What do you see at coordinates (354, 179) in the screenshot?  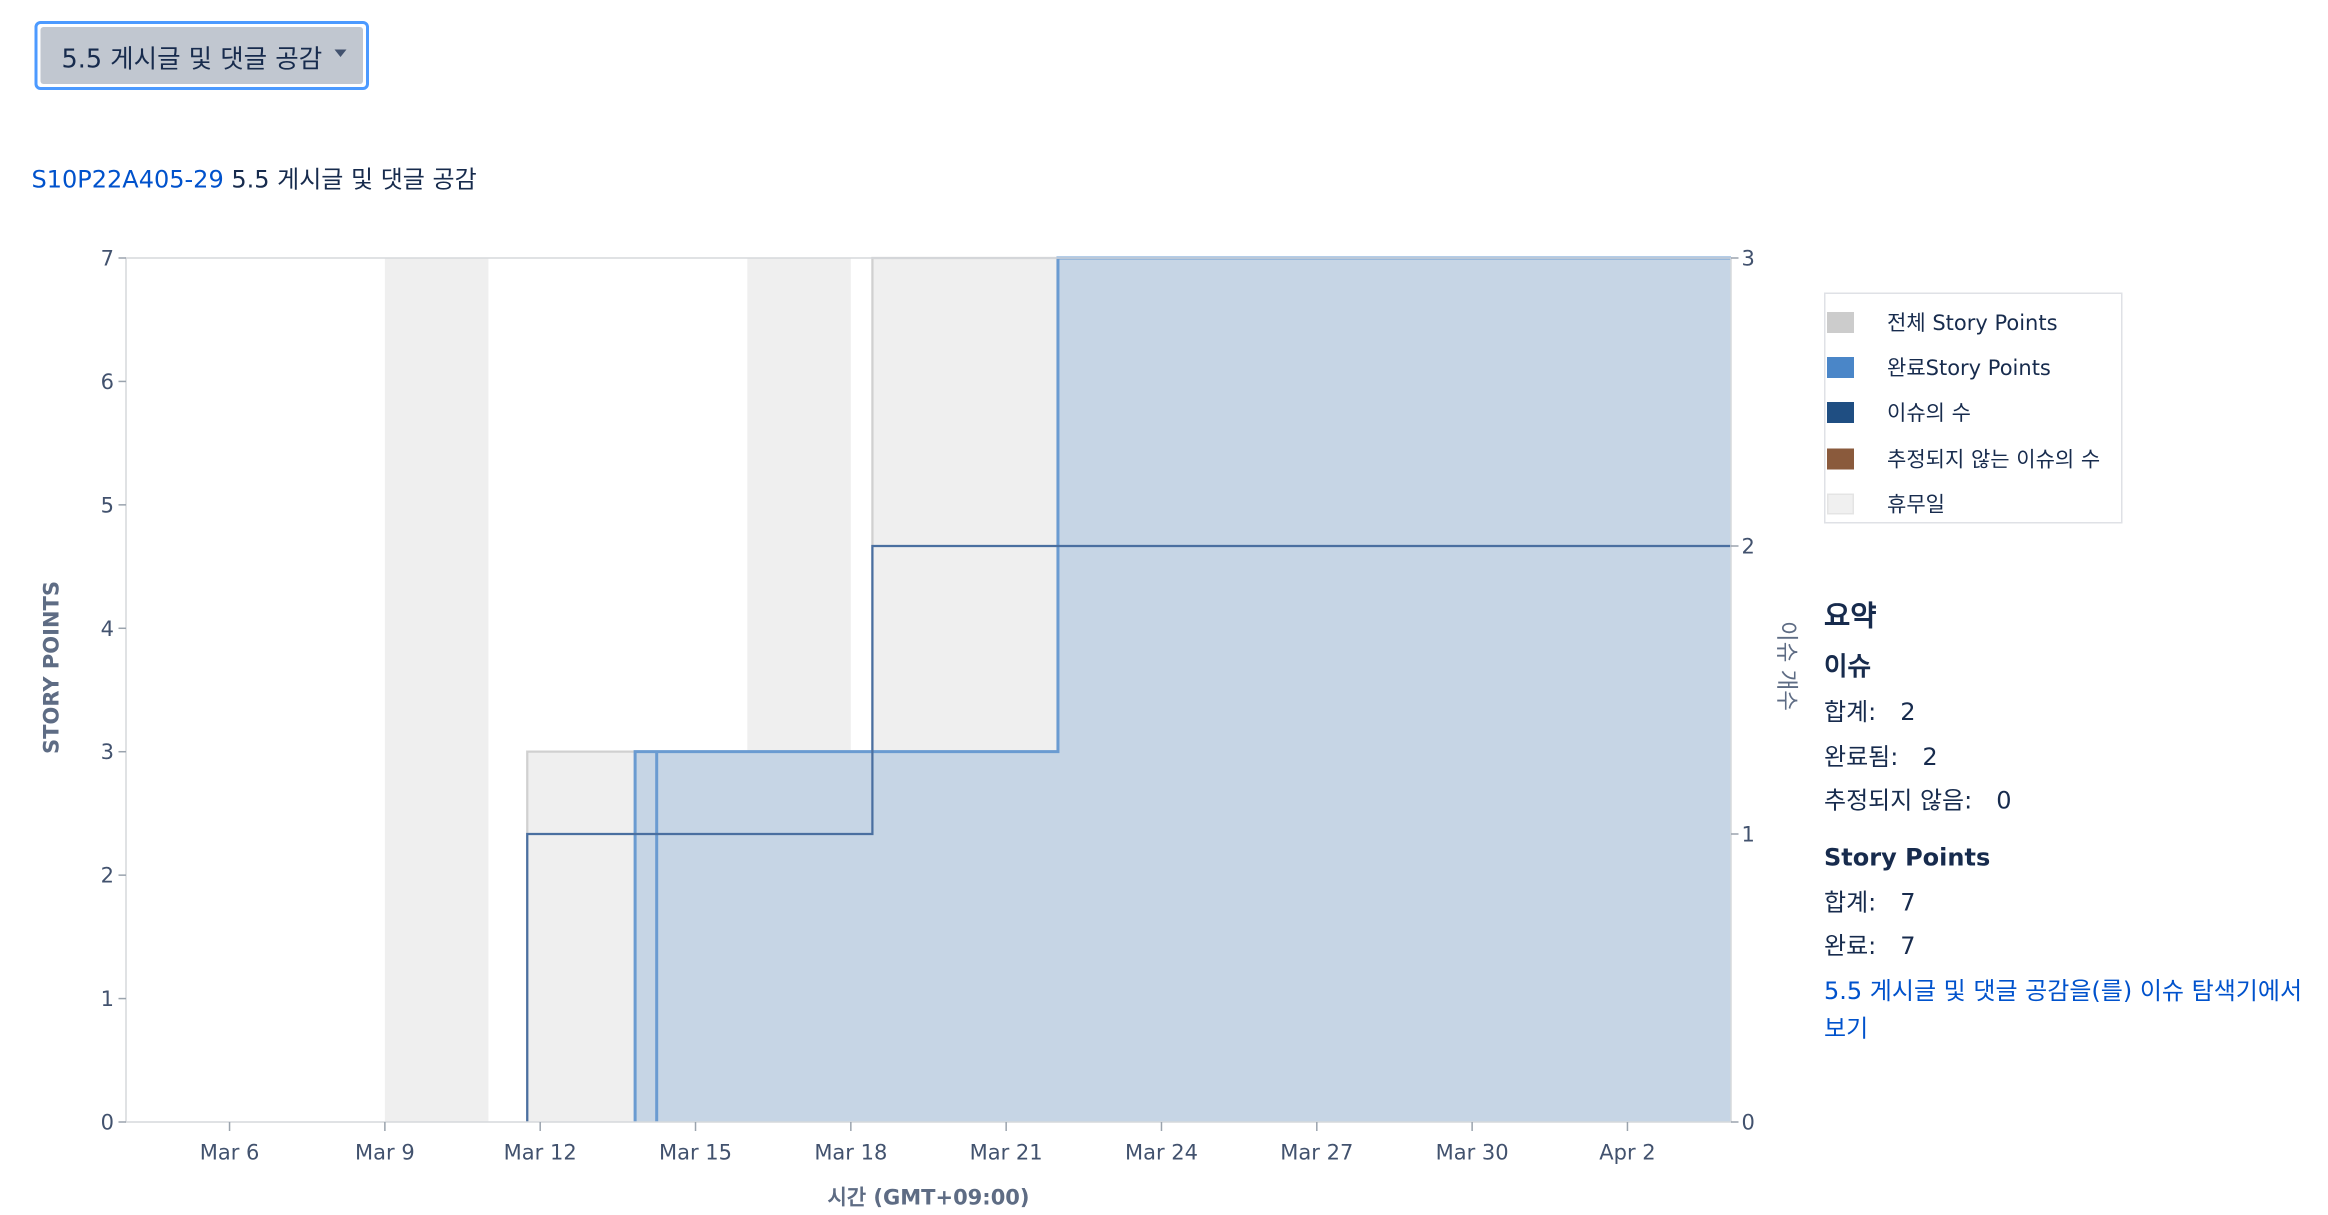 I see `issue-title: 5.5 게시글 및 댓글 공감` at bounding box center [354, 179].